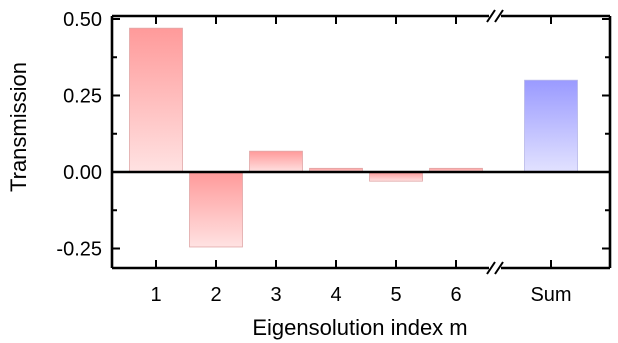 Image resolution: width=618 pixels, height=343 pixels. What do you see at coordinates (82, 20) in the screenshot?
I see `y-tick-label: 0.50` at bounding box center [82, 20].